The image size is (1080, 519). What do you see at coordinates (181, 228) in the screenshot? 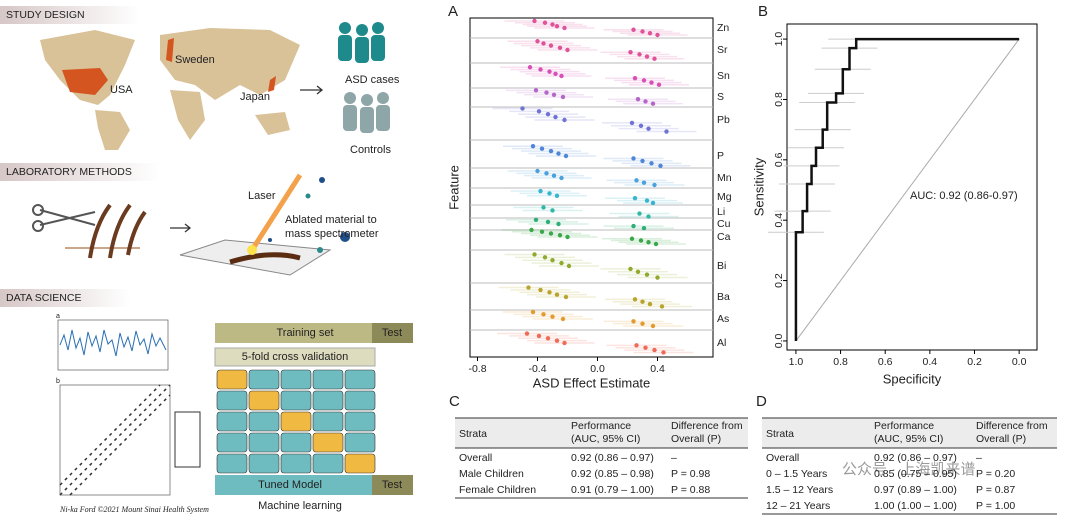
I see `arrow` at bounding box center [181, 228].